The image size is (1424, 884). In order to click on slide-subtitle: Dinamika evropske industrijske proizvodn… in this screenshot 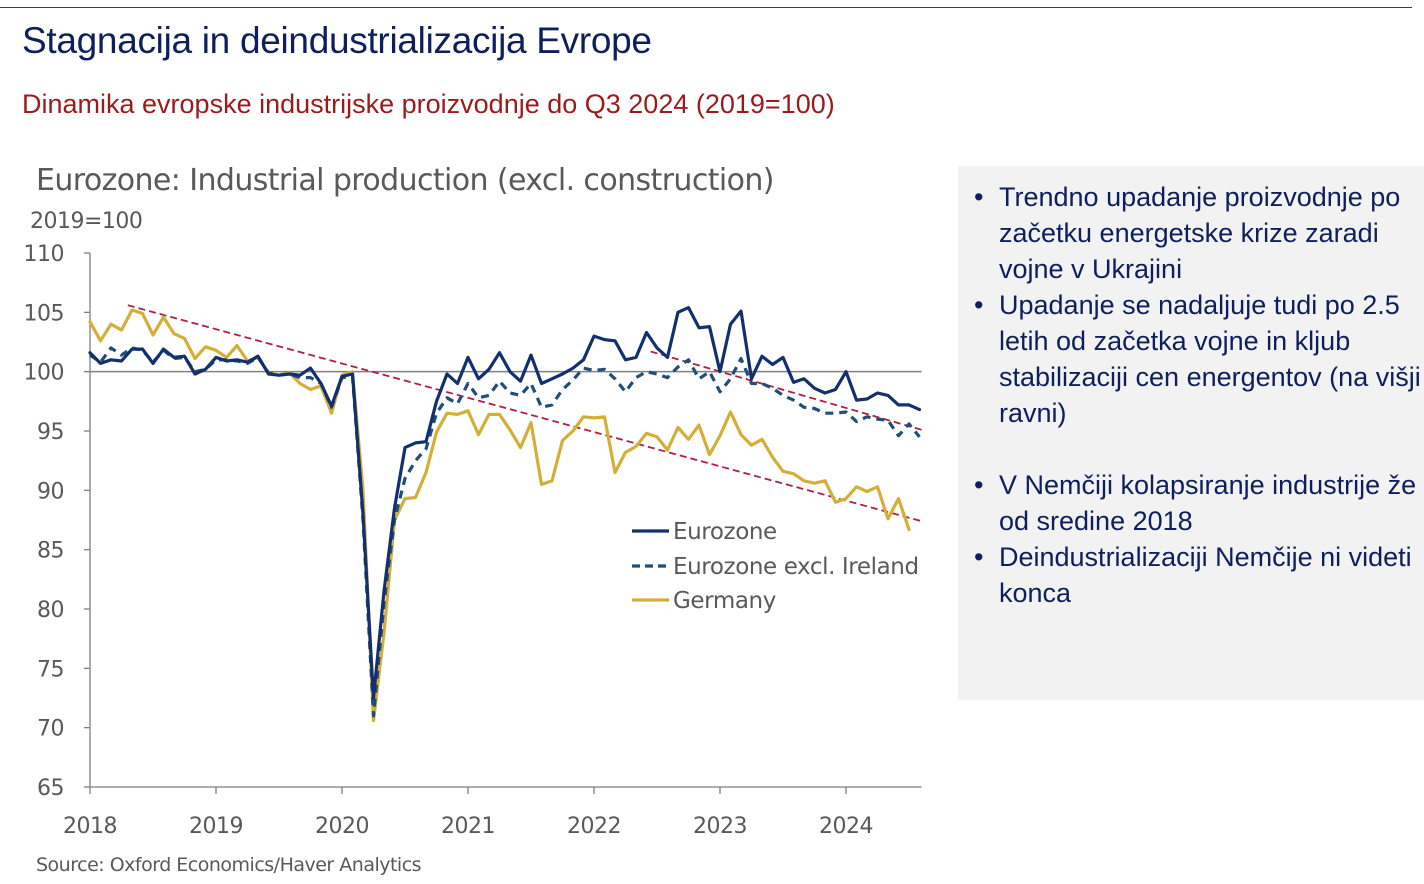, I will do `click(428, 104)`.